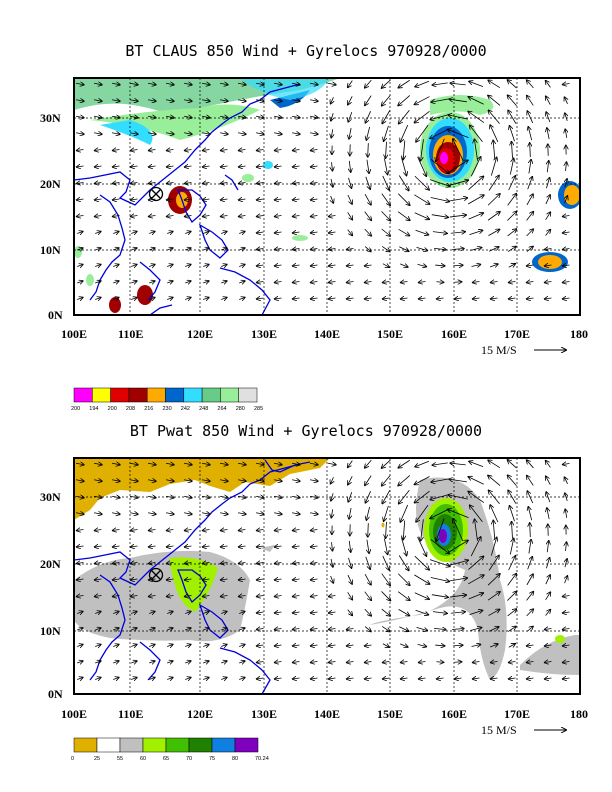  Describe the element at coordinates (167, 409) in the screenshot. I see `legend-label: 230` at that location.